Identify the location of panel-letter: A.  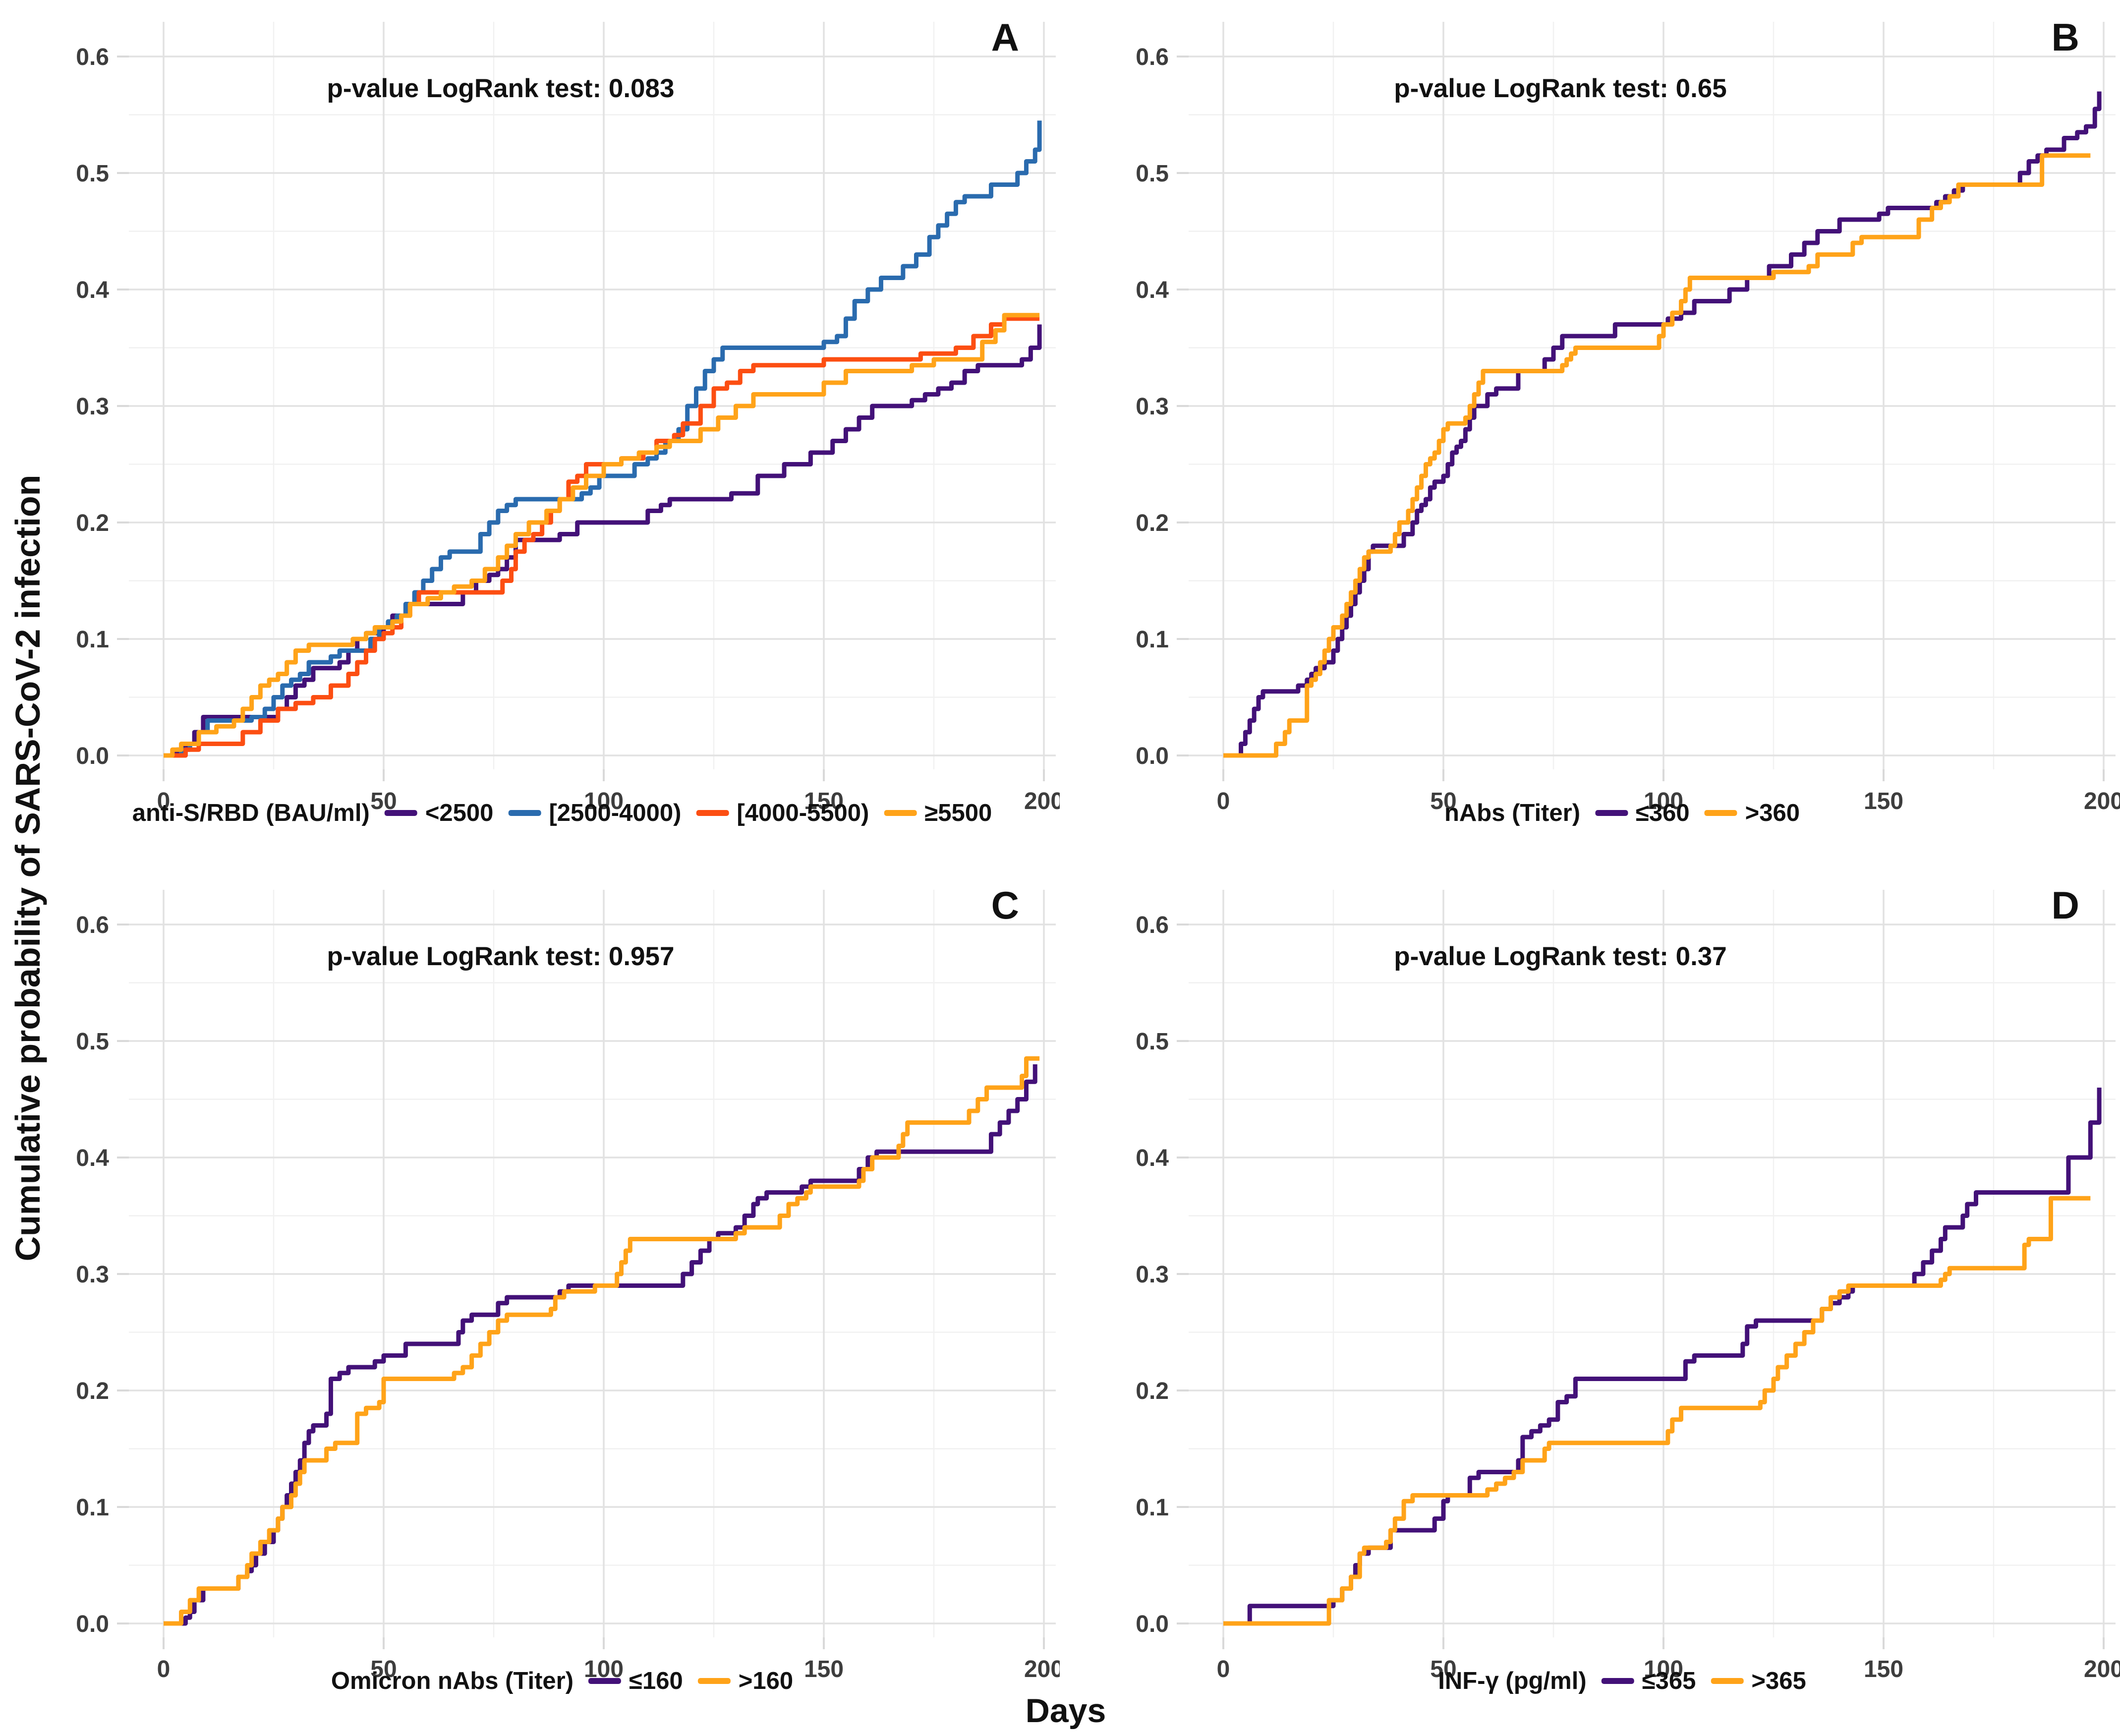
(1005, 37).